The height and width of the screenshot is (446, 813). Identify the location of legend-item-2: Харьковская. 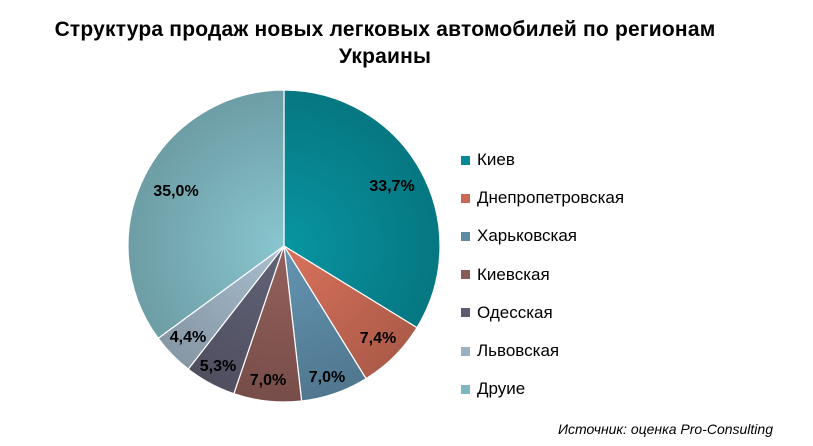
(542, 236).